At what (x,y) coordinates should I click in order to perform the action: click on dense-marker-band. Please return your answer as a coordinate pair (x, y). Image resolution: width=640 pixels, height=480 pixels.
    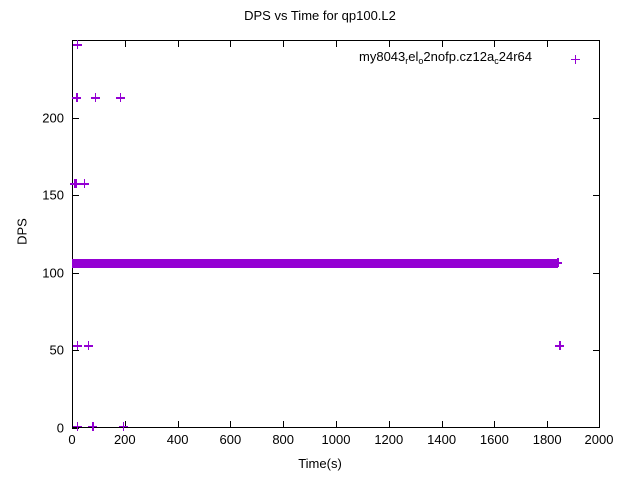
    Looking at the image, I should click on (315, 263).